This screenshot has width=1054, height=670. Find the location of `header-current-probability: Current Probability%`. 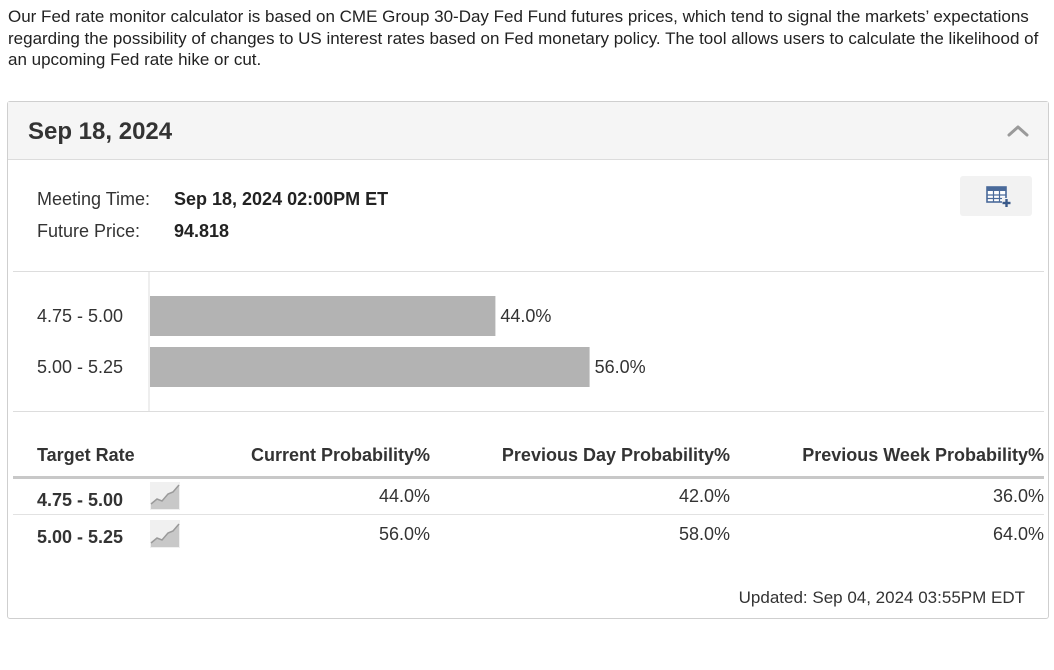

header-current-probability: Current Probability% is located at coordinates (340, 455).